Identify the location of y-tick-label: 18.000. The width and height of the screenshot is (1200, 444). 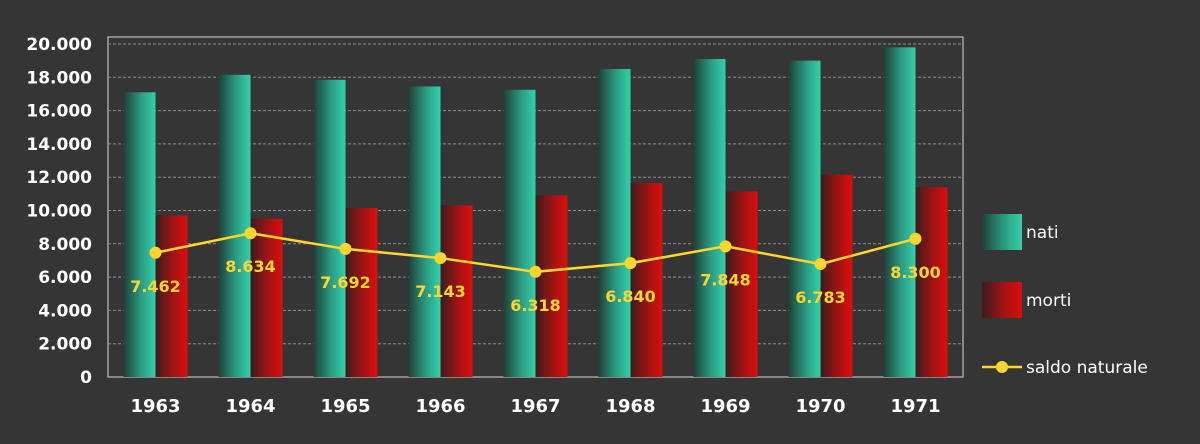
(59, 78).